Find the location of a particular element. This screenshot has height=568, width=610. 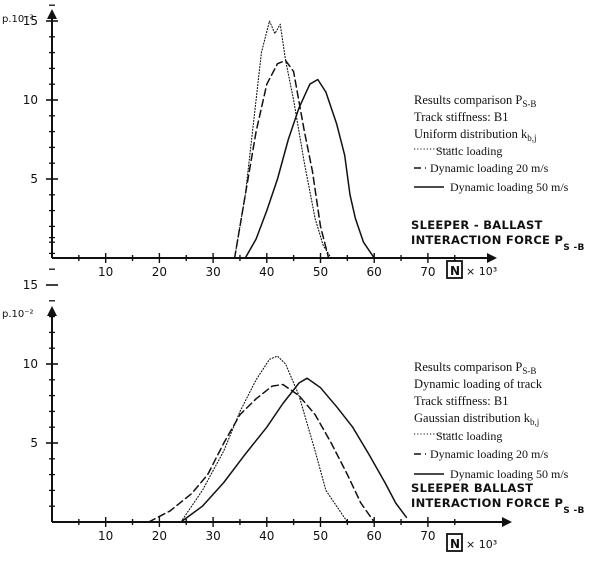

chart1-legend-line3-main: Uniform distribution k is located at coordinates (471, 134).